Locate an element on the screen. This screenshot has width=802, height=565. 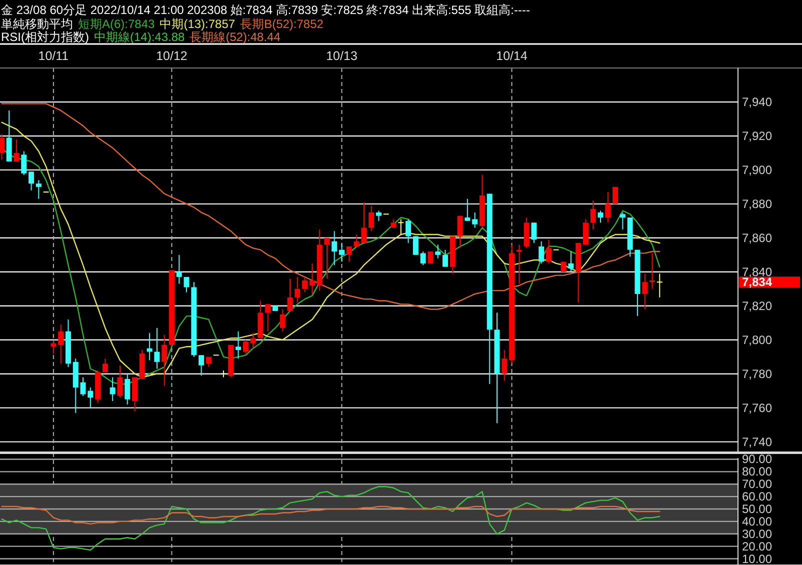
y-tick-label: 7,800 is located at coordinates (757, 339).